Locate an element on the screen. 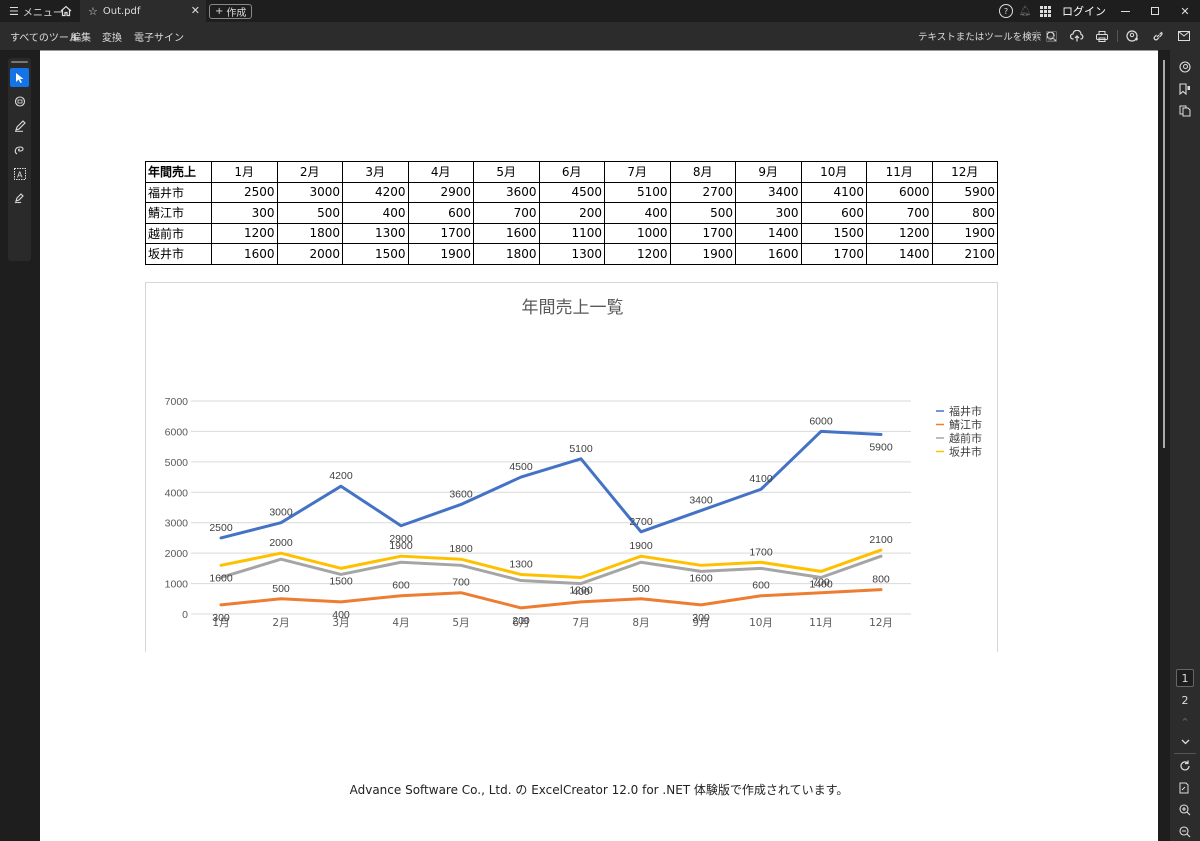 The image size is (1200, 841). table-cell: 3000 is located at coordinates (309, 192).